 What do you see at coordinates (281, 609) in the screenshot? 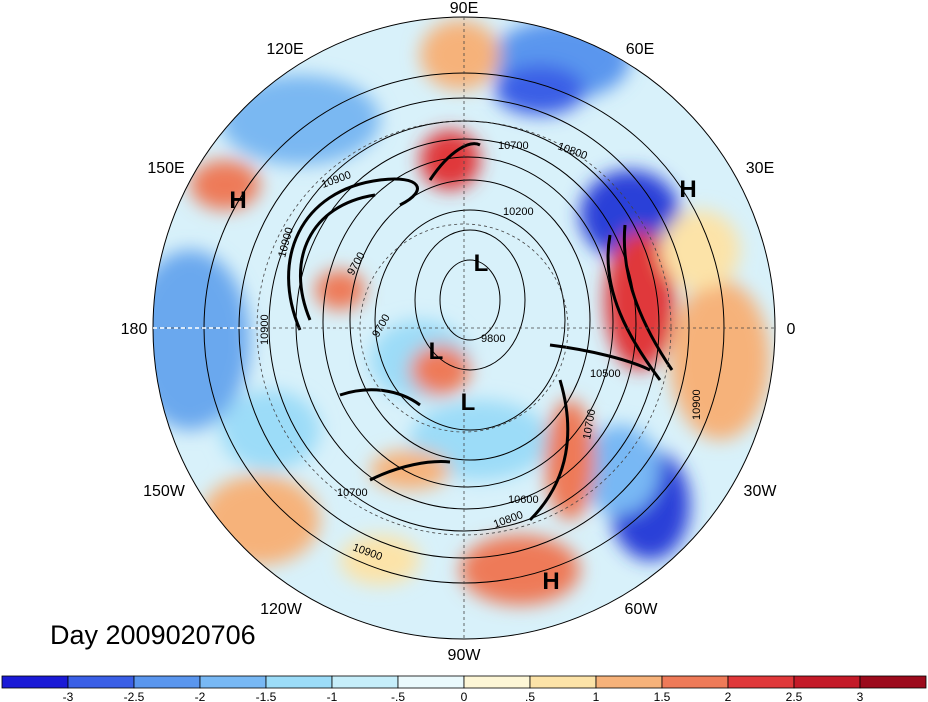
I see `lon-label-120w: 120W` at bounding box center [281, 609].